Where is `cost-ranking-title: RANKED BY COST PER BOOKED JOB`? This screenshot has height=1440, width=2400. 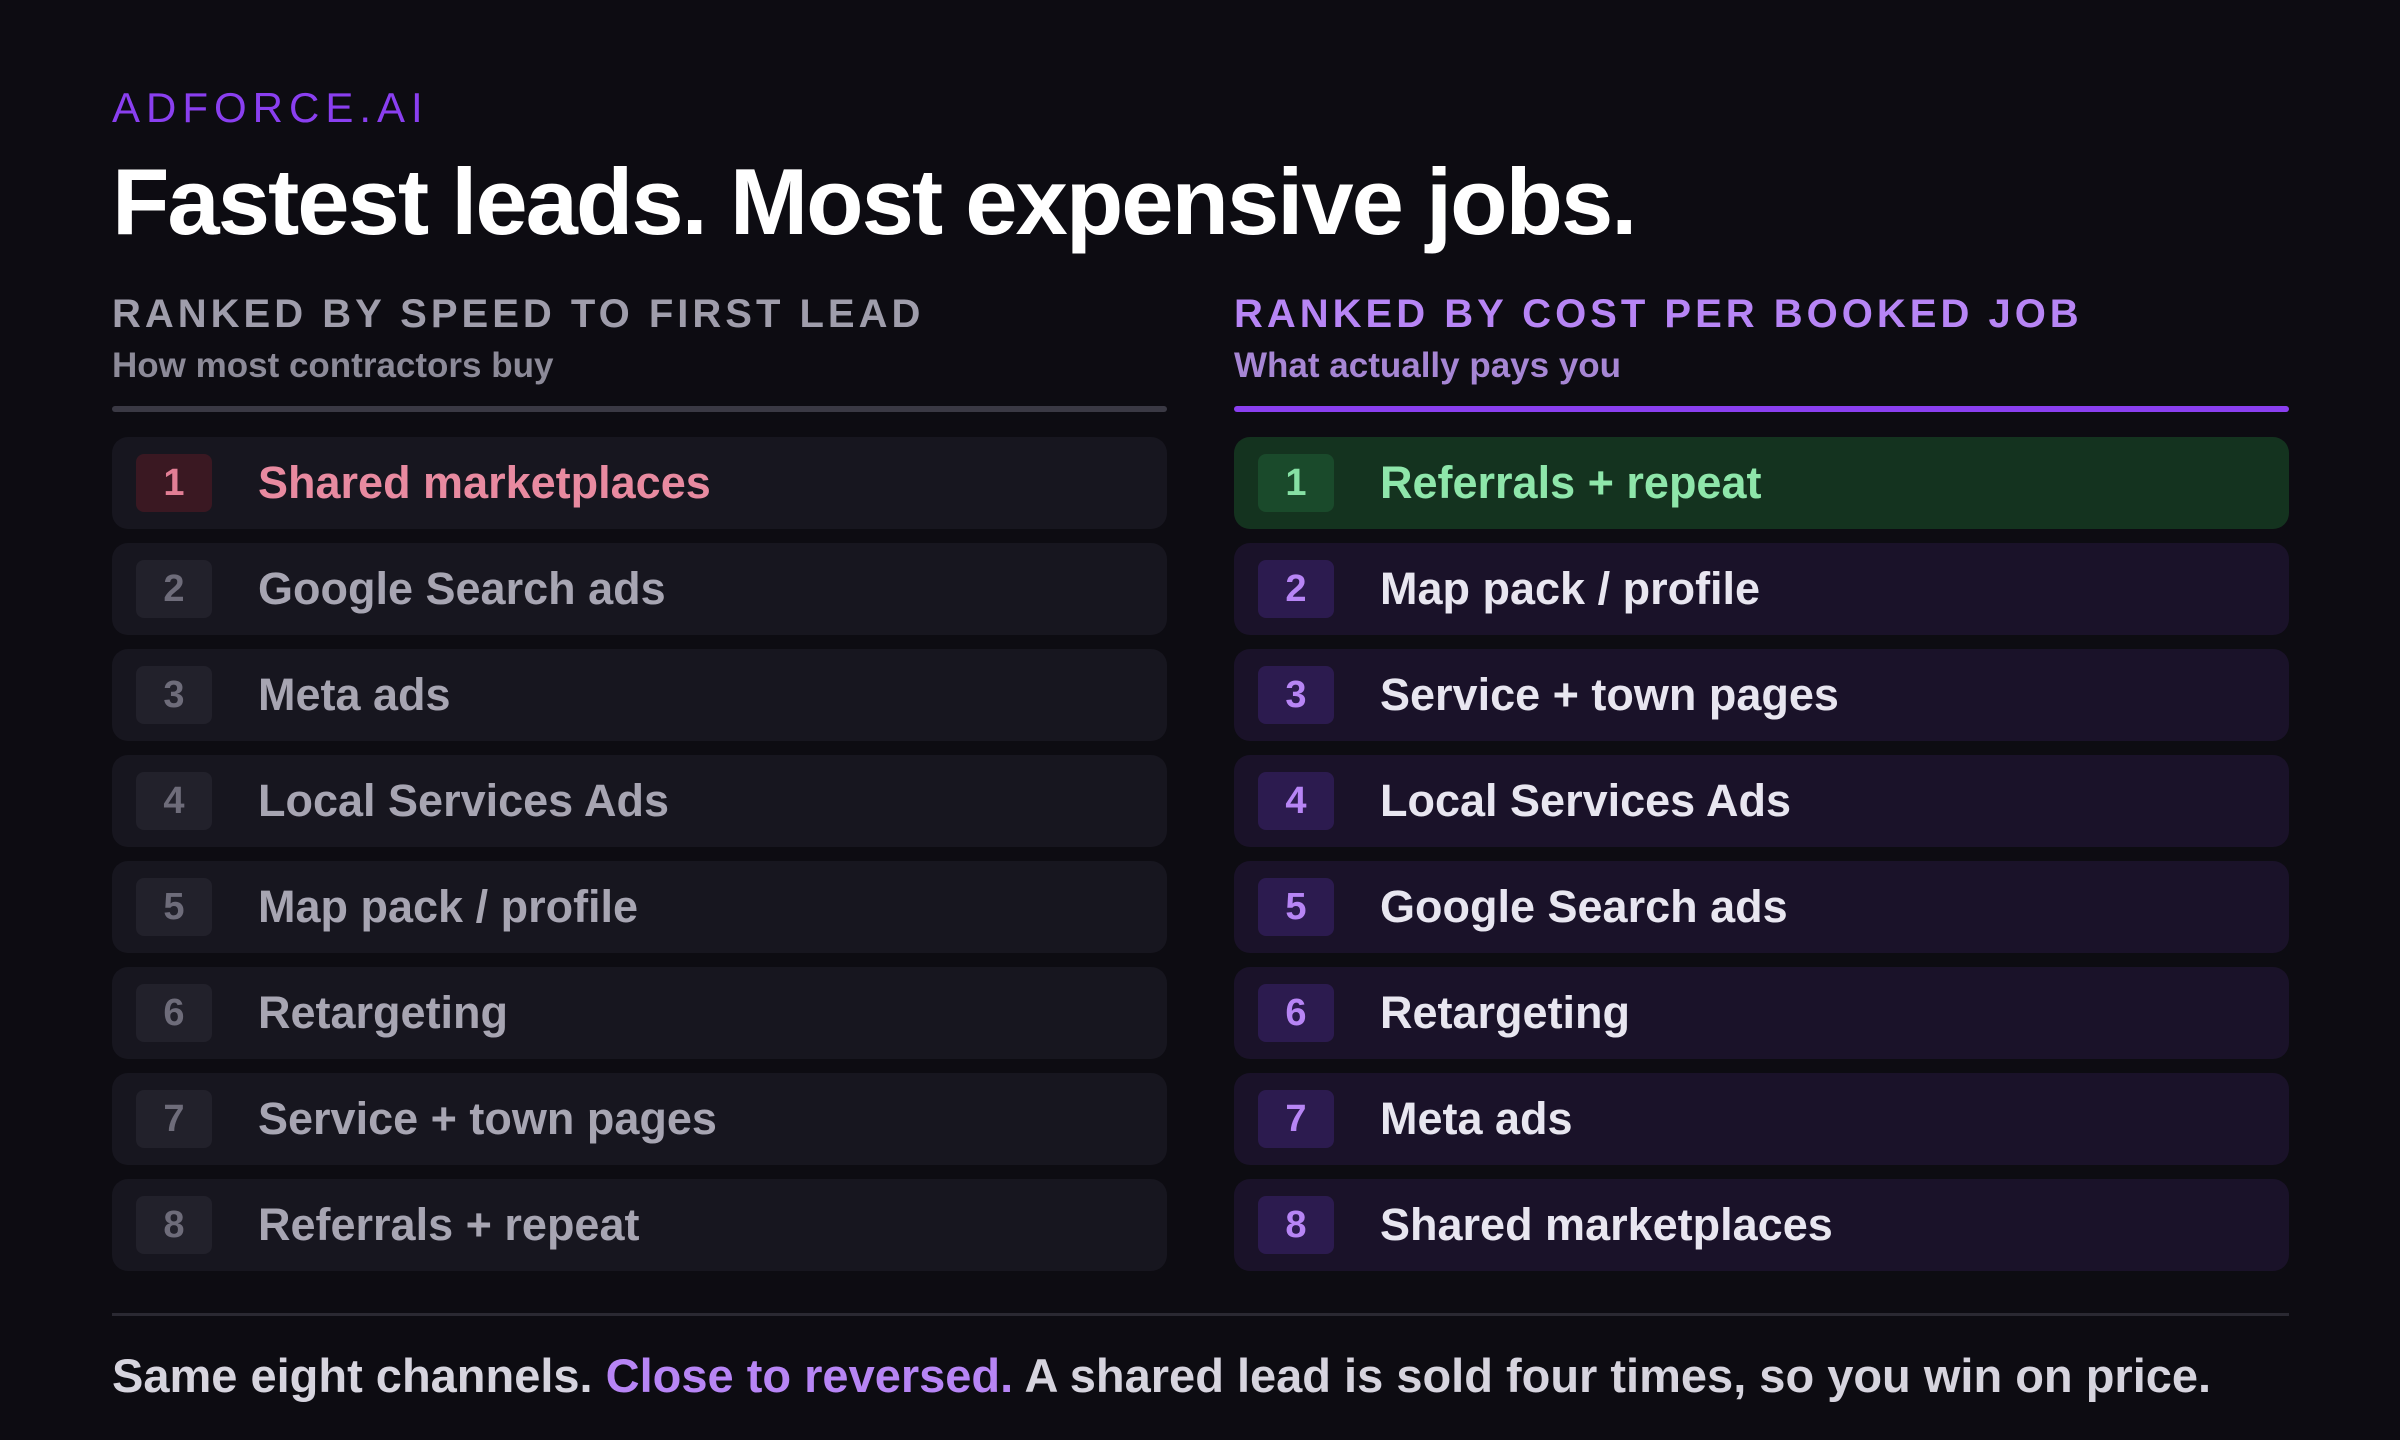 cost-ranking-title: RANKED BY COST PER BOOKED JOB is located at coordinates (1658, 314).